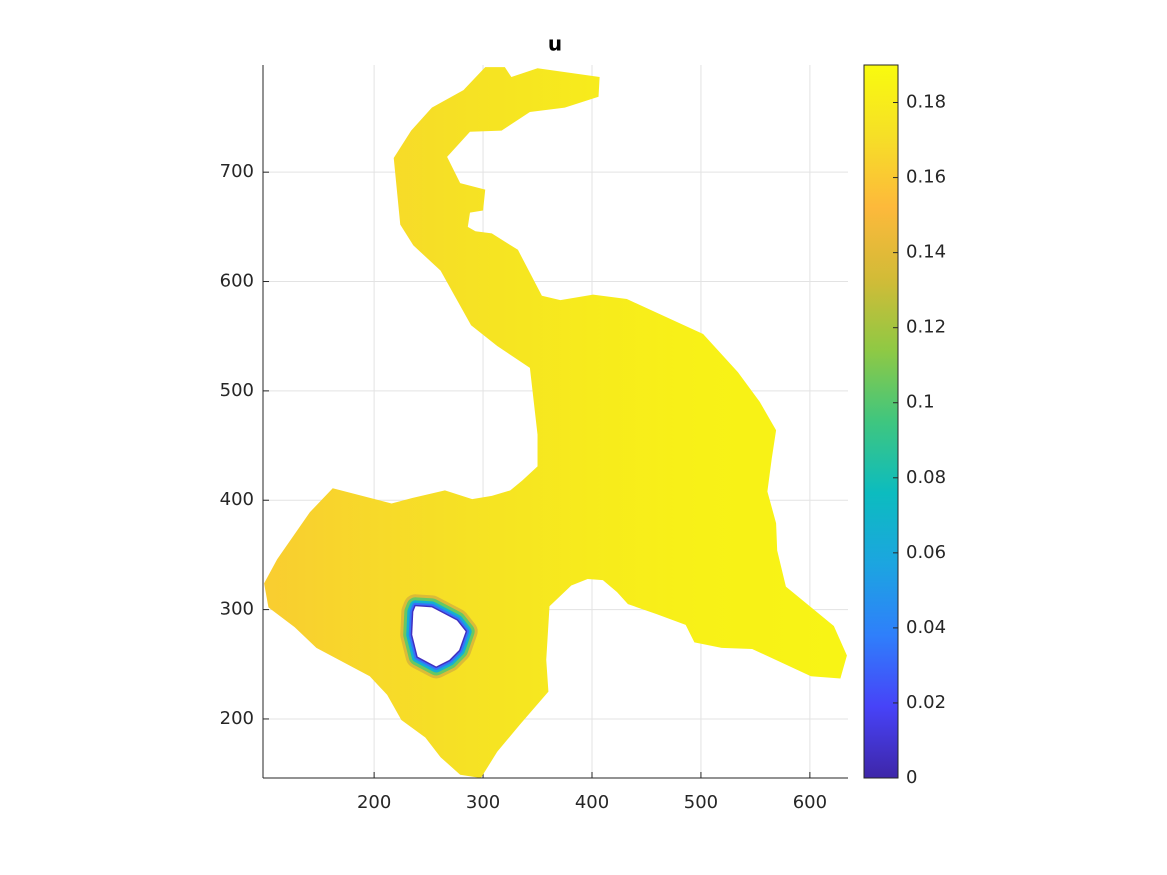 The height and width of the screenshot is (875, 1167). I want to click on x-tick-label: 300, so click(483, 802).